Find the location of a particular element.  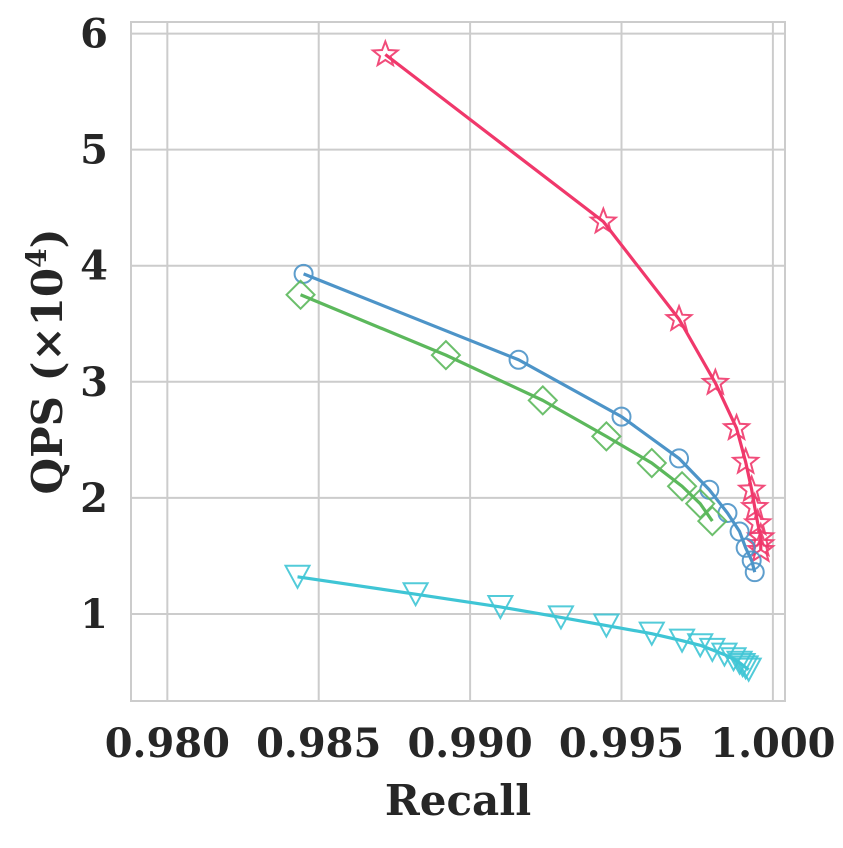

series-triangle-down is located at coordinates (523, 623).